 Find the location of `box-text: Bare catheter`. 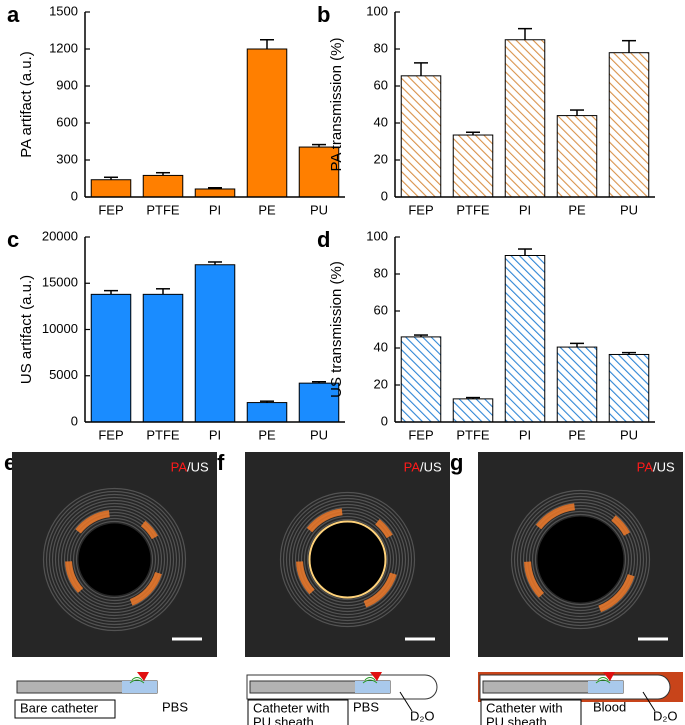

box-text: Bare catheter is located at coordinates (59, 707).